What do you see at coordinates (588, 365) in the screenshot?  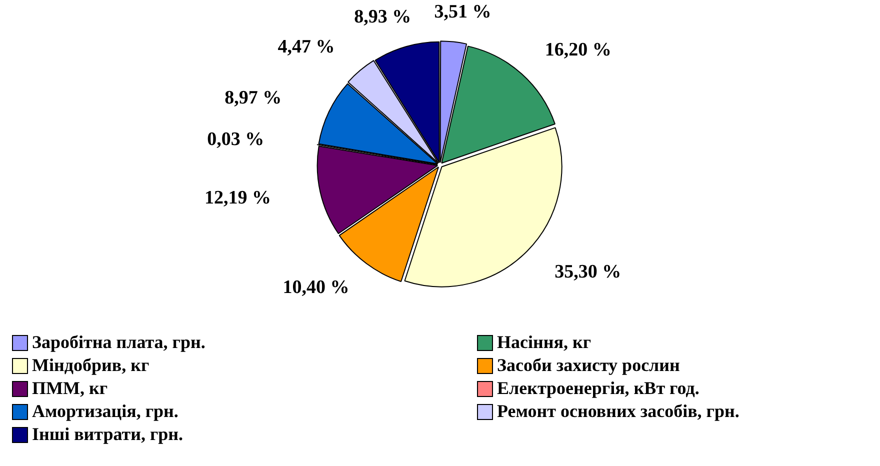 I see `legend-label: Засоби захисту рослин` at bounding box center [588, 365].